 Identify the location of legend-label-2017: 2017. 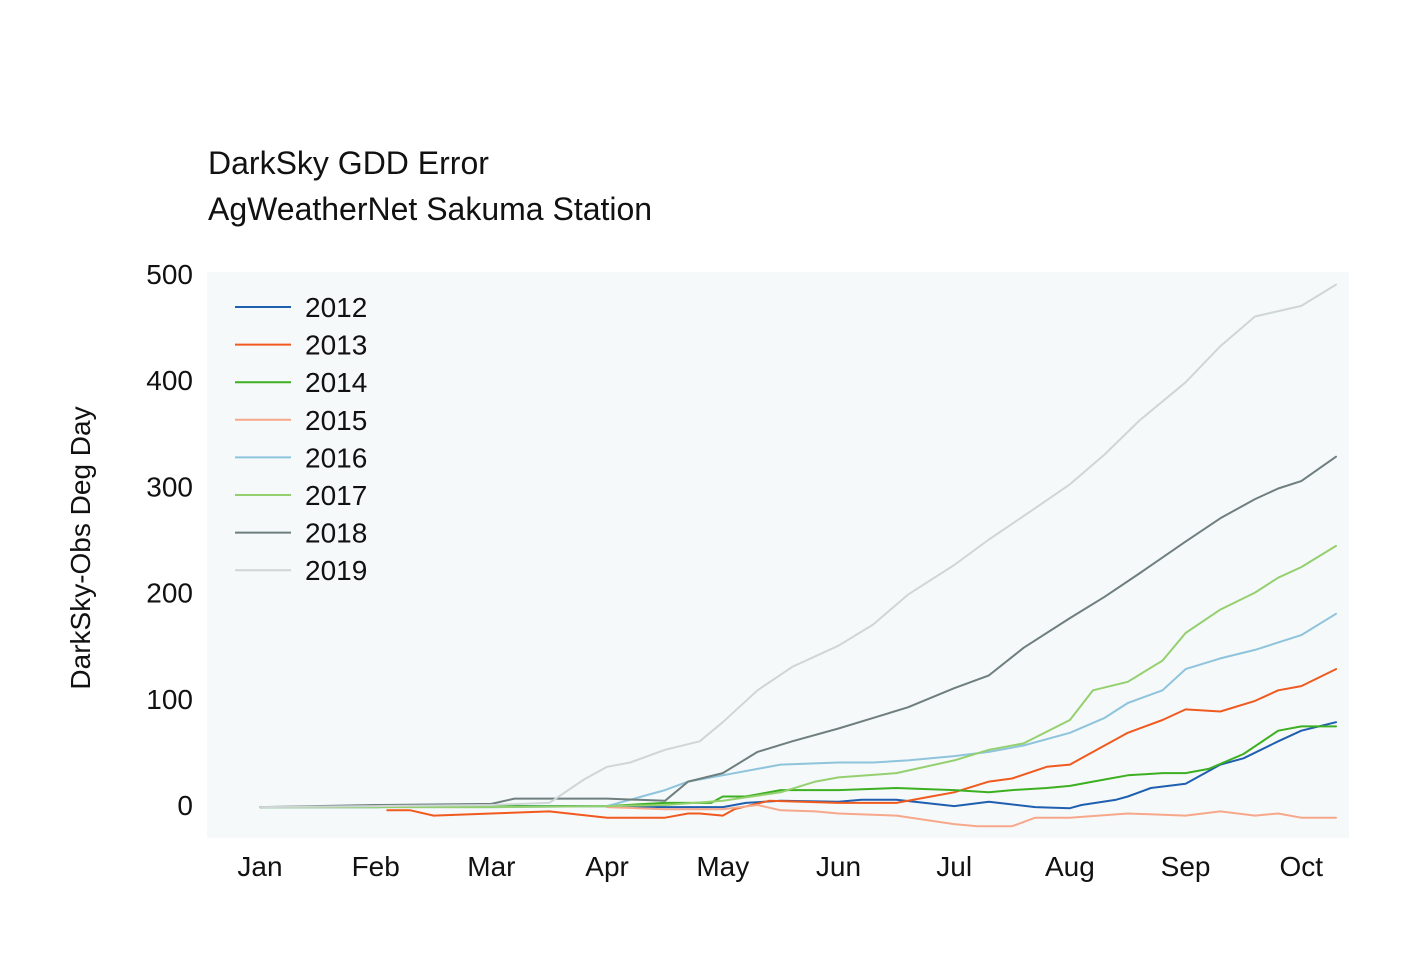
(336, 495).